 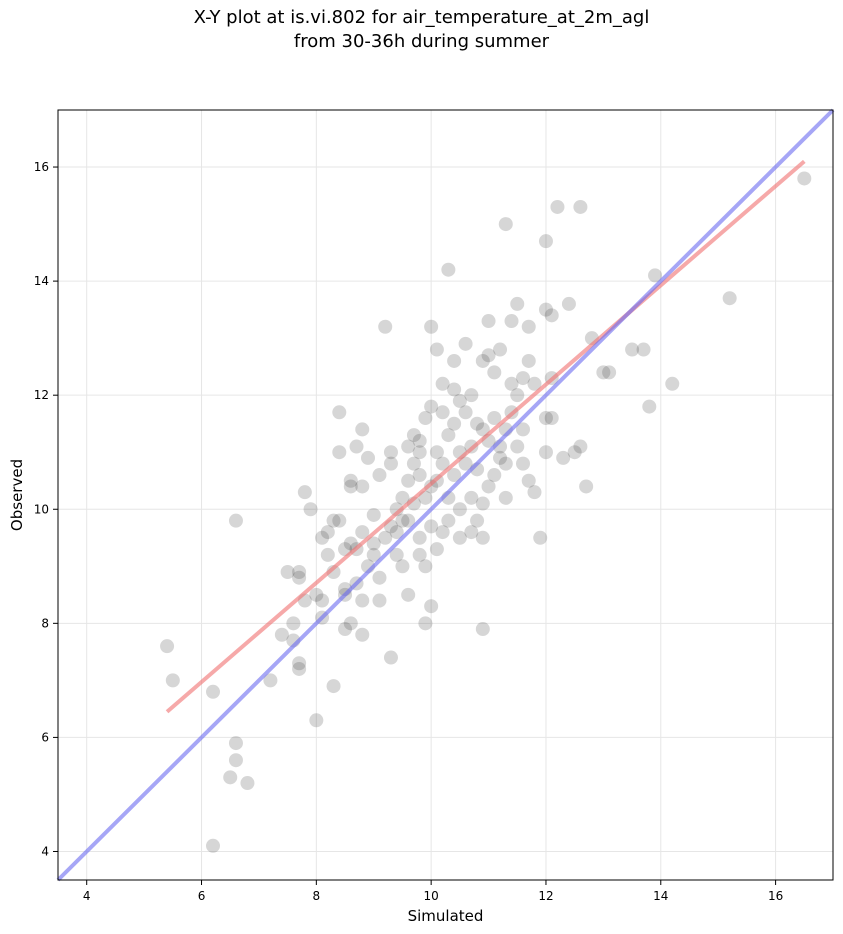 What do you see at coordinates (41, 281) in the screenshot?
I see `y-tick-label: 14` at bounding box center [41, 281].